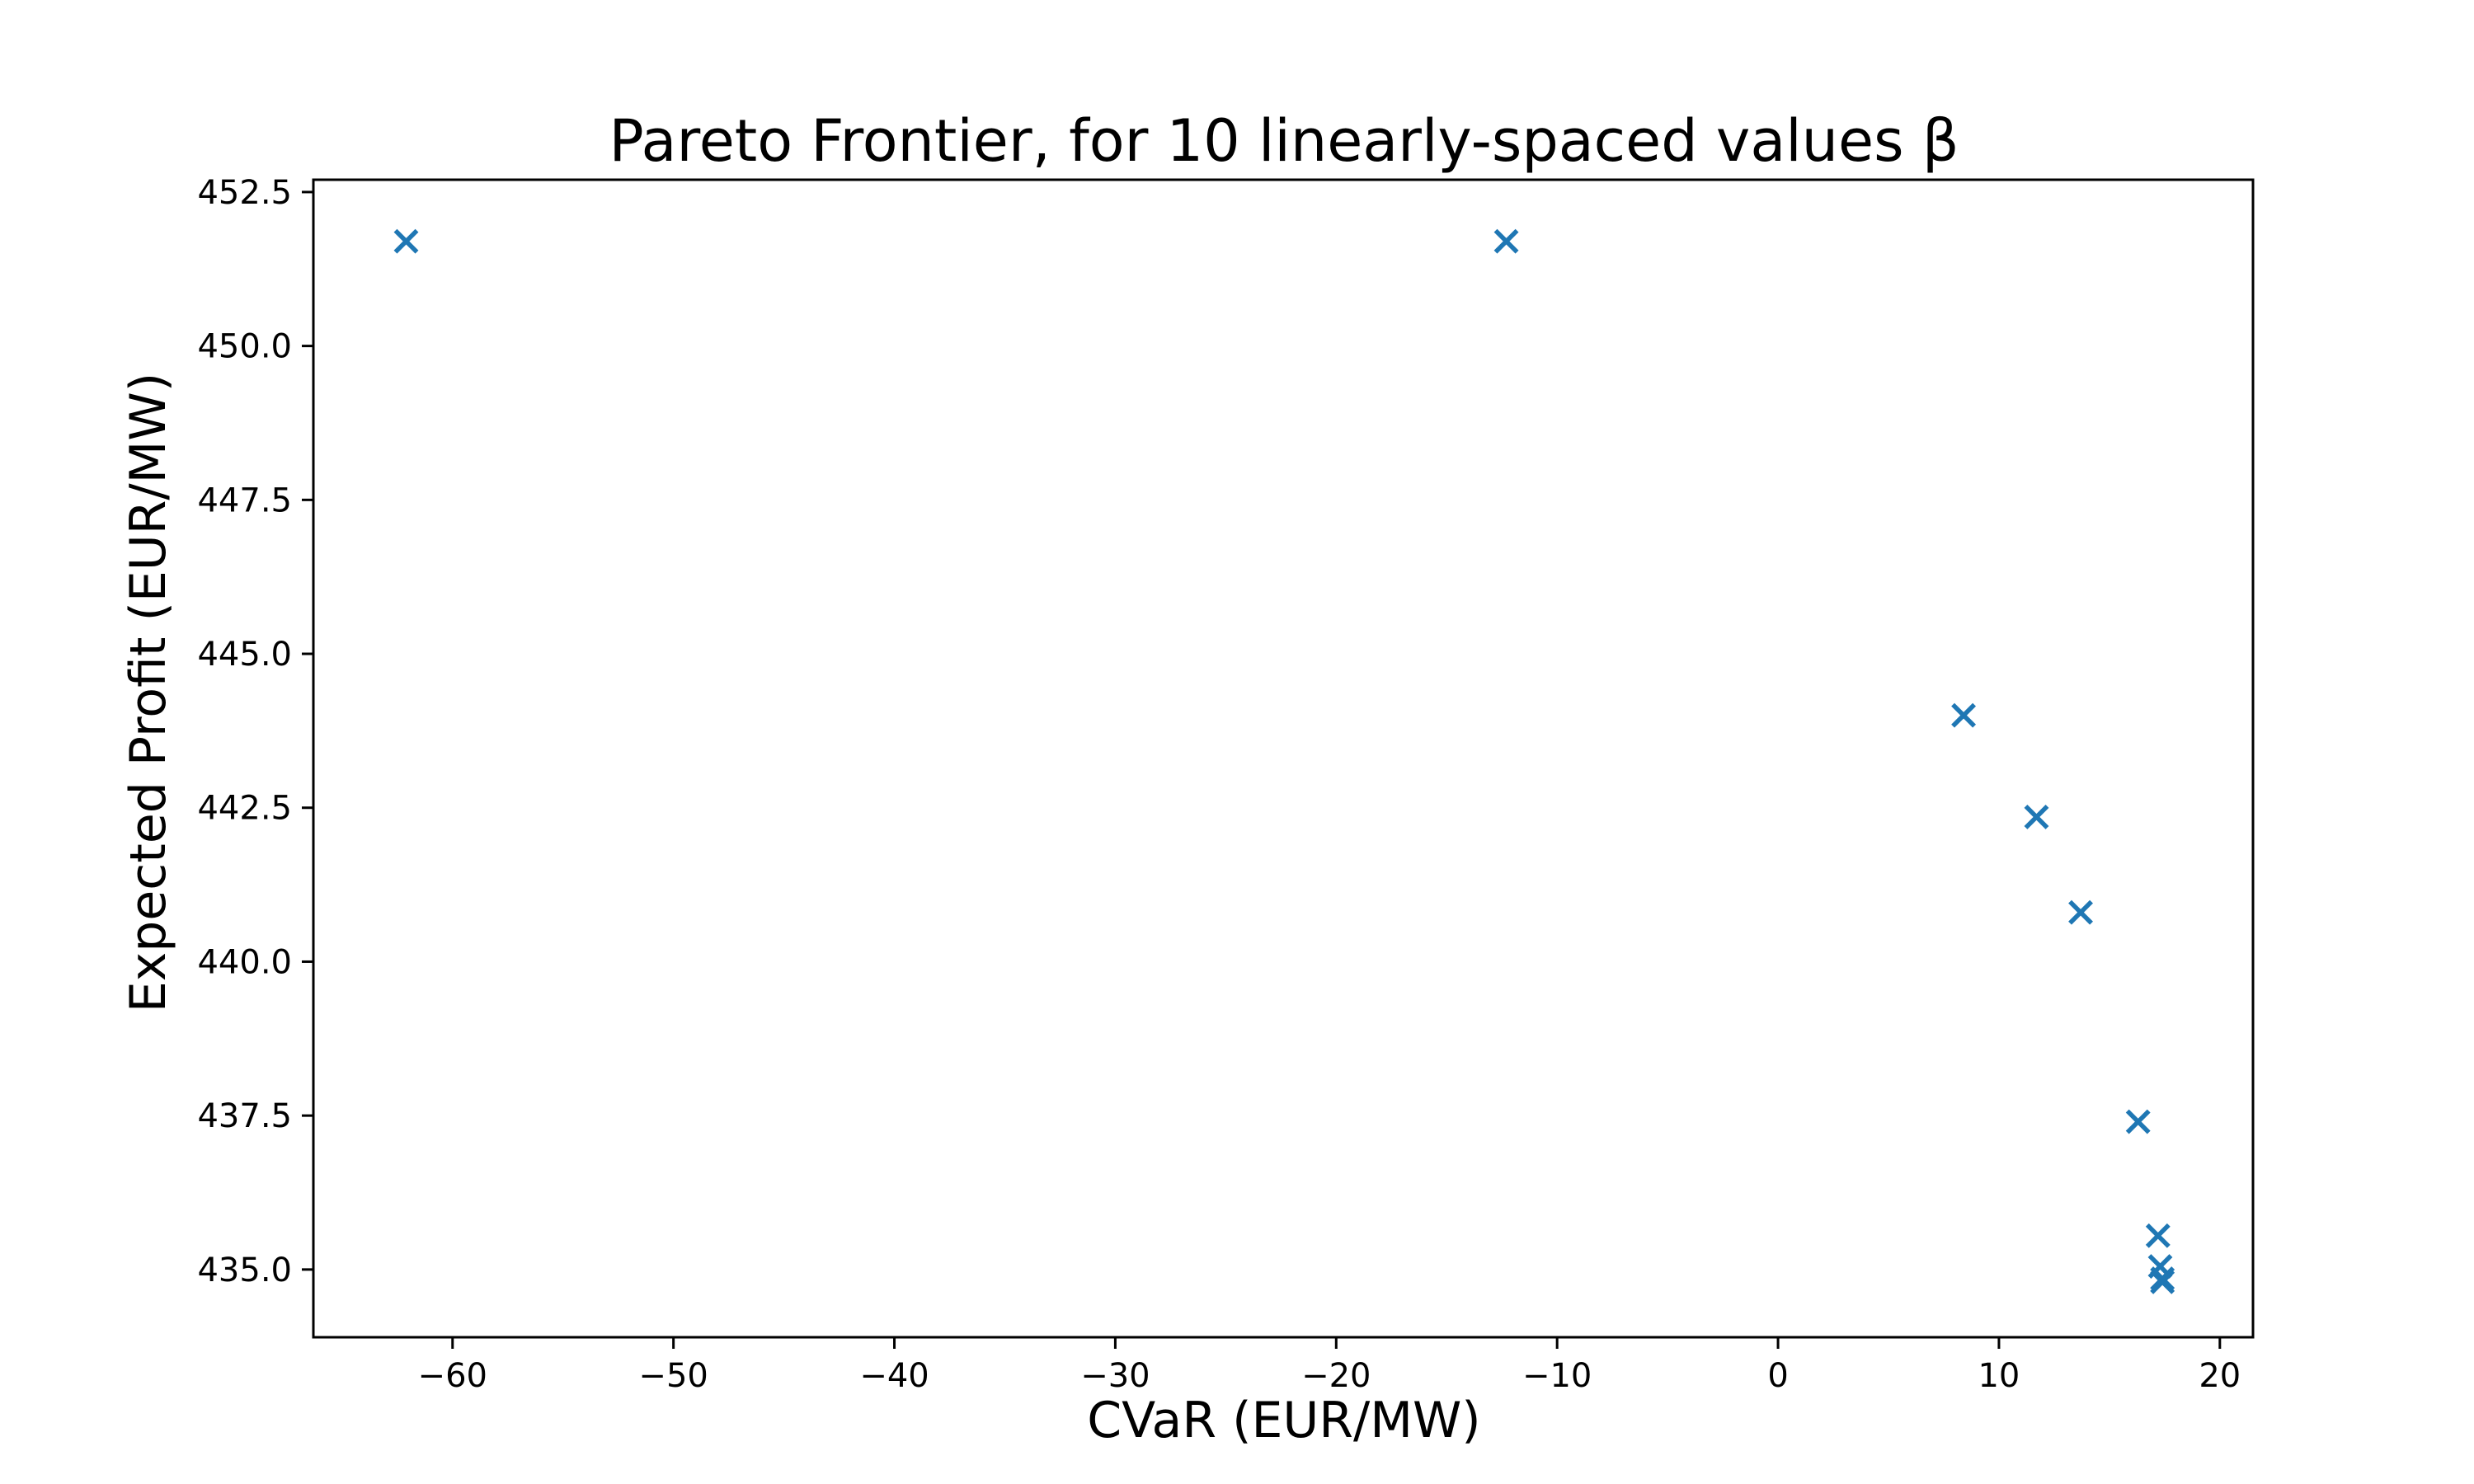 This screenshot has width=2474, height=1484. Describe the element at coordinates (244, 962) in the screenshot. I see `y-tick-label: 440.0` at that location.